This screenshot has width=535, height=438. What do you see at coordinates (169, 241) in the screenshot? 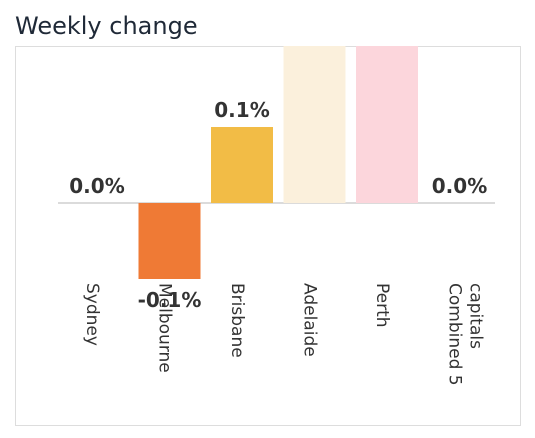
I see `bar-melbourne` at bounding box center [169, 241].